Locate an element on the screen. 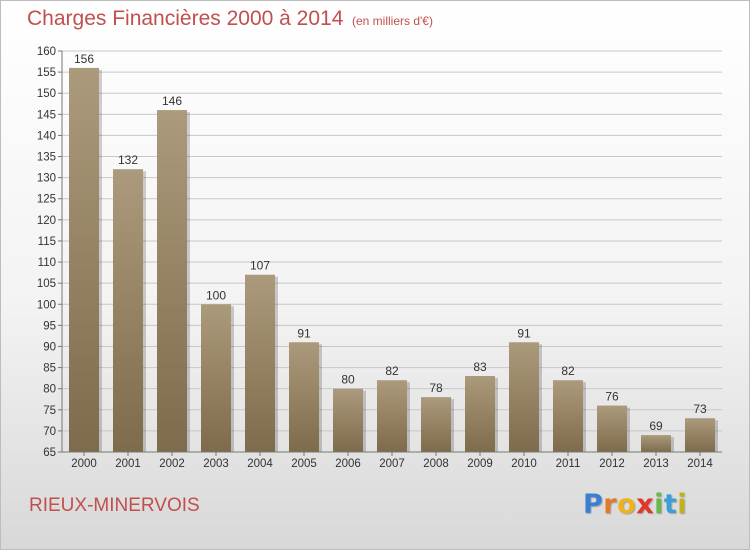 The height and width of the screenshot is (550, 750). data-label: 156 is located at coordinates (84, 59).